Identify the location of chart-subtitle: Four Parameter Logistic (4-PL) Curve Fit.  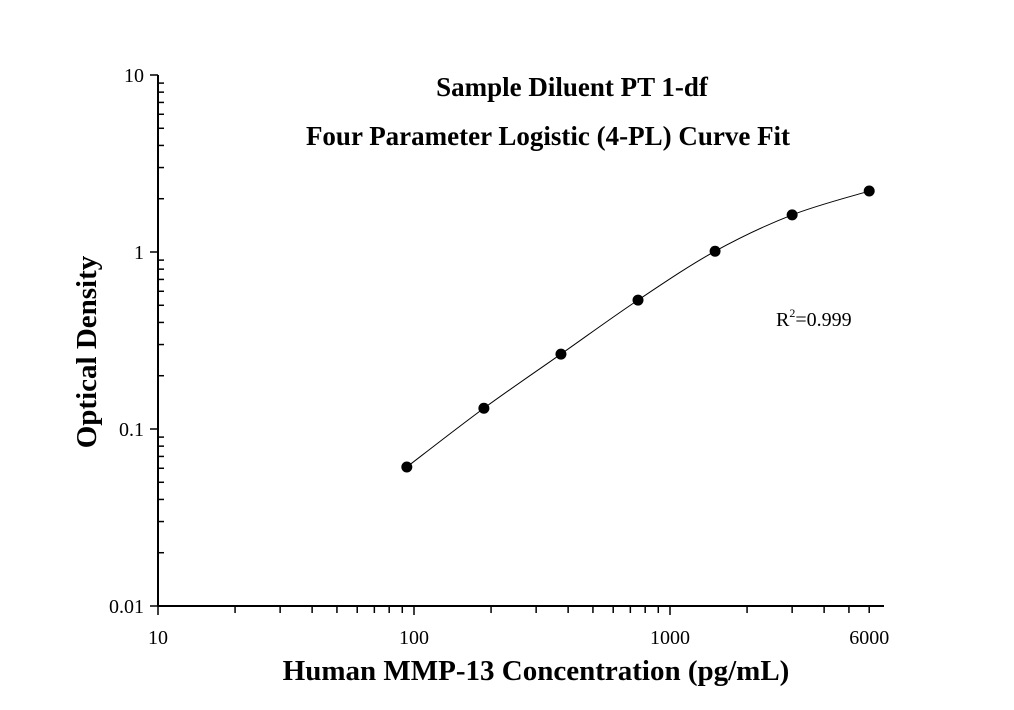
(548, 136).